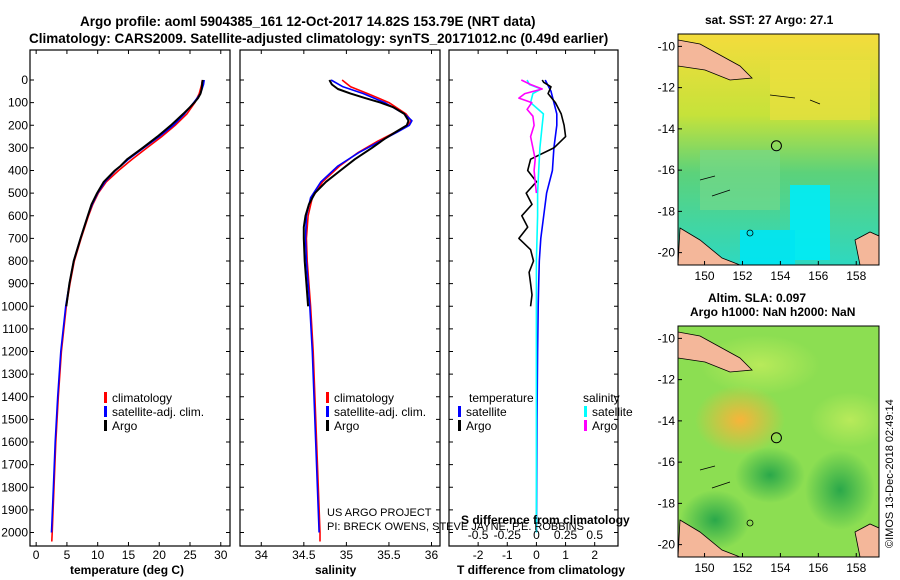 The height and width of the screenshot is (580, 900). I want to click on sst-map-title: sat. SST: 27 Argo: 27.1, so click(769, 20).